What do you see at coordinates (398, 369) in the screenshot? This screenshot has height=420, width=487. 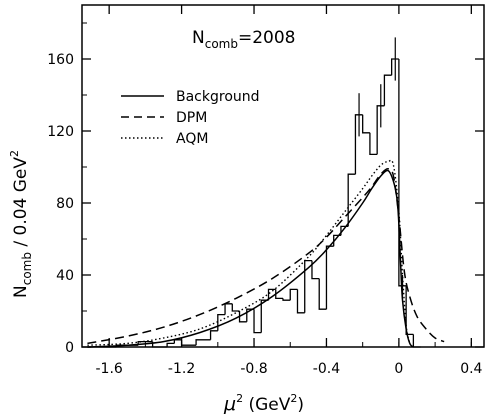 I see `x-tick-label: 0` at bounding box center [398, 369].